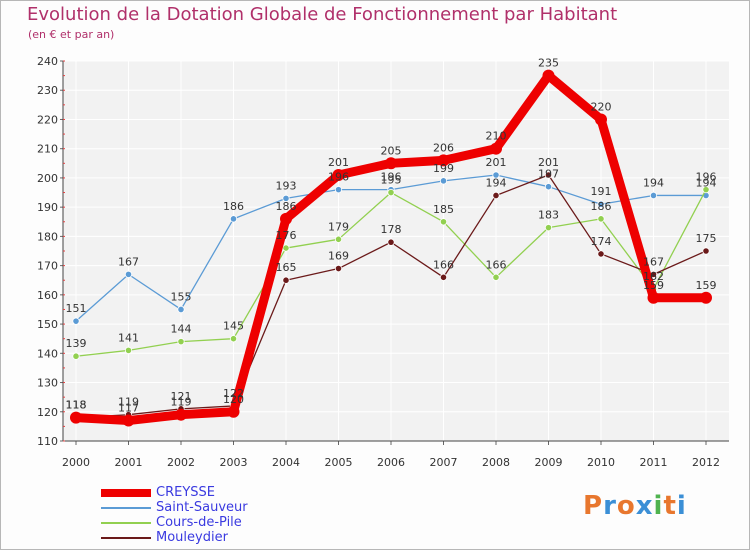 The width and height of the screenshot is (750, 550). What do you see at coordinates (391, 180) in the screenshot?
I see `data-label: 195` at bounding box center [391, 180].